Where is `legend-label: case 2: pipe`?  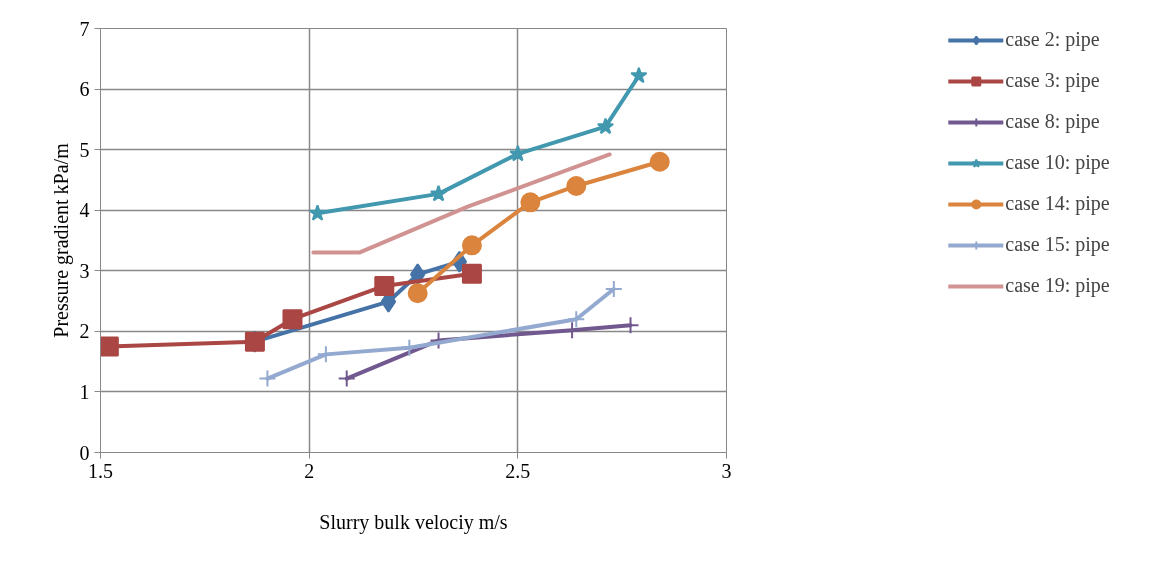 legend-label: case 2: pipe is located at coordinates (1052, 39).